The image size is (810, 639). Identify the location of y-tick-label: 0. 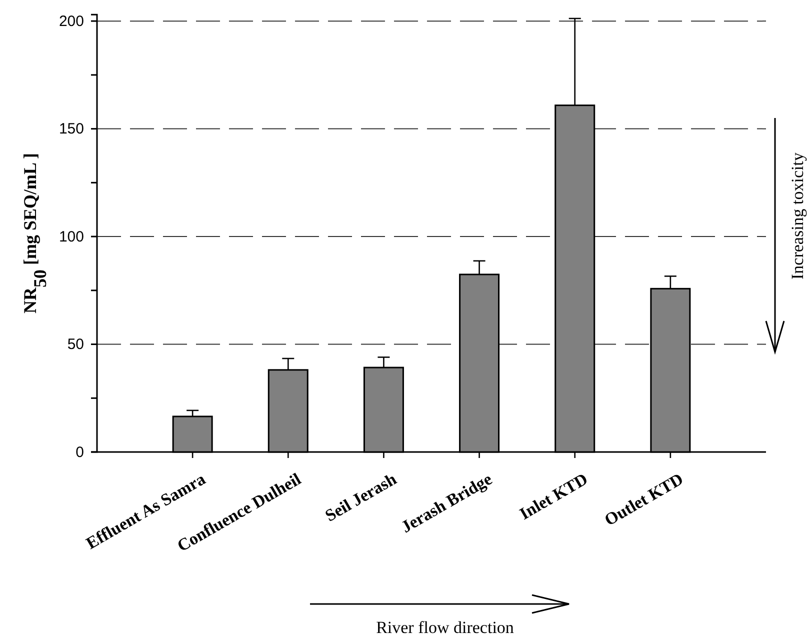
(80, 452).